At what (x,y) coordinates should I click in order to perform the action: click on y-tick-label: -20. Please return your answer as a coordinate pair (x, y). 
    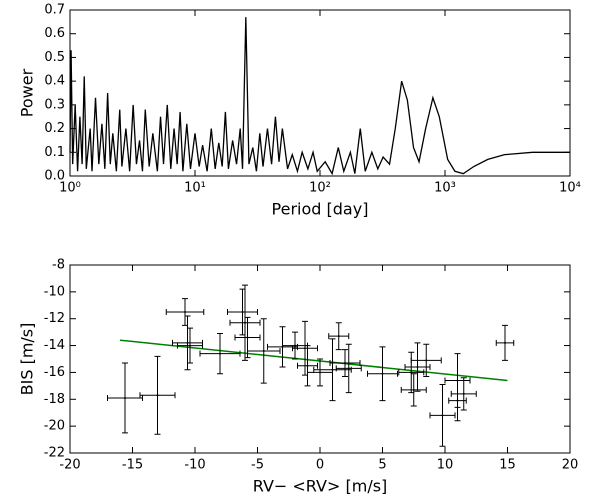
    Looking at the image, I should click on (54, 426).